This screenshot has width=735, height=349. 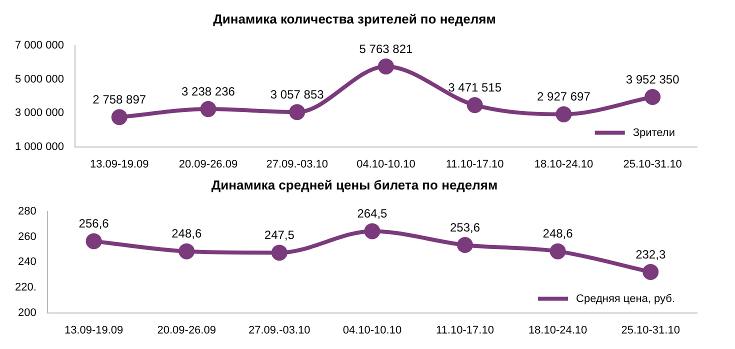 I want to click on y-tick-label: 280, so click(x=27, y=212).